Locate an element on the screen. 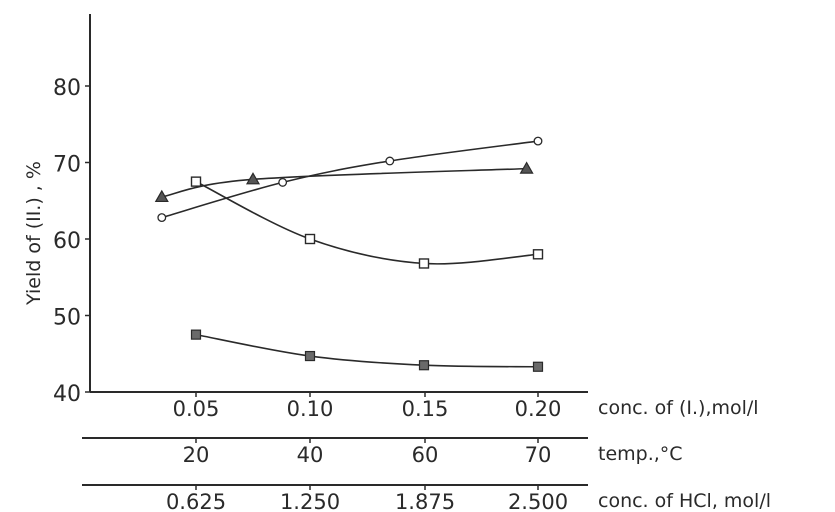 The image size is (835, 512). y-tick-label: 40 is located at coordinates (67, 394).